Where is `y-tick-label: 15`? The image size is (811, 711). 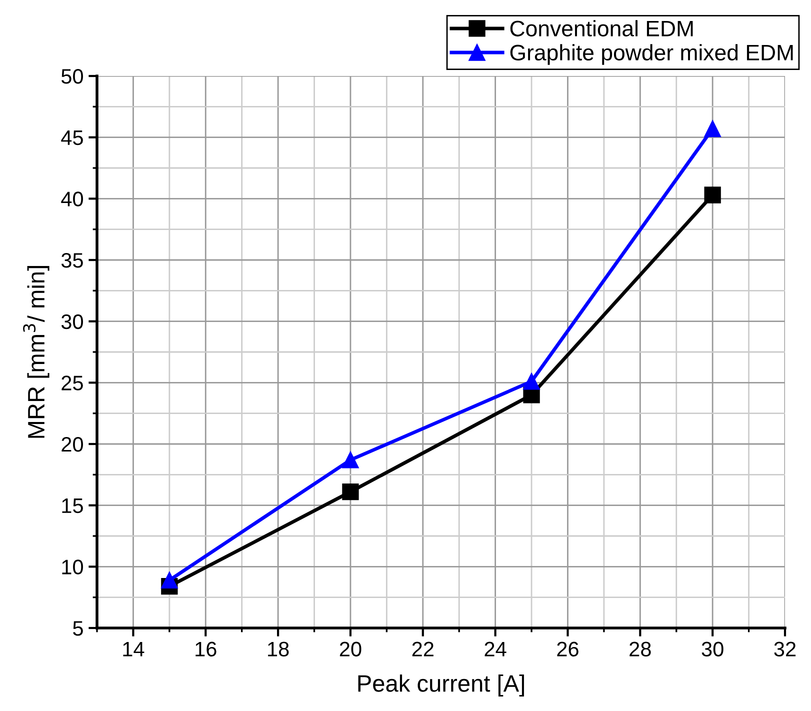 y-tick-label: 15 is located at coordinates (72, 506).